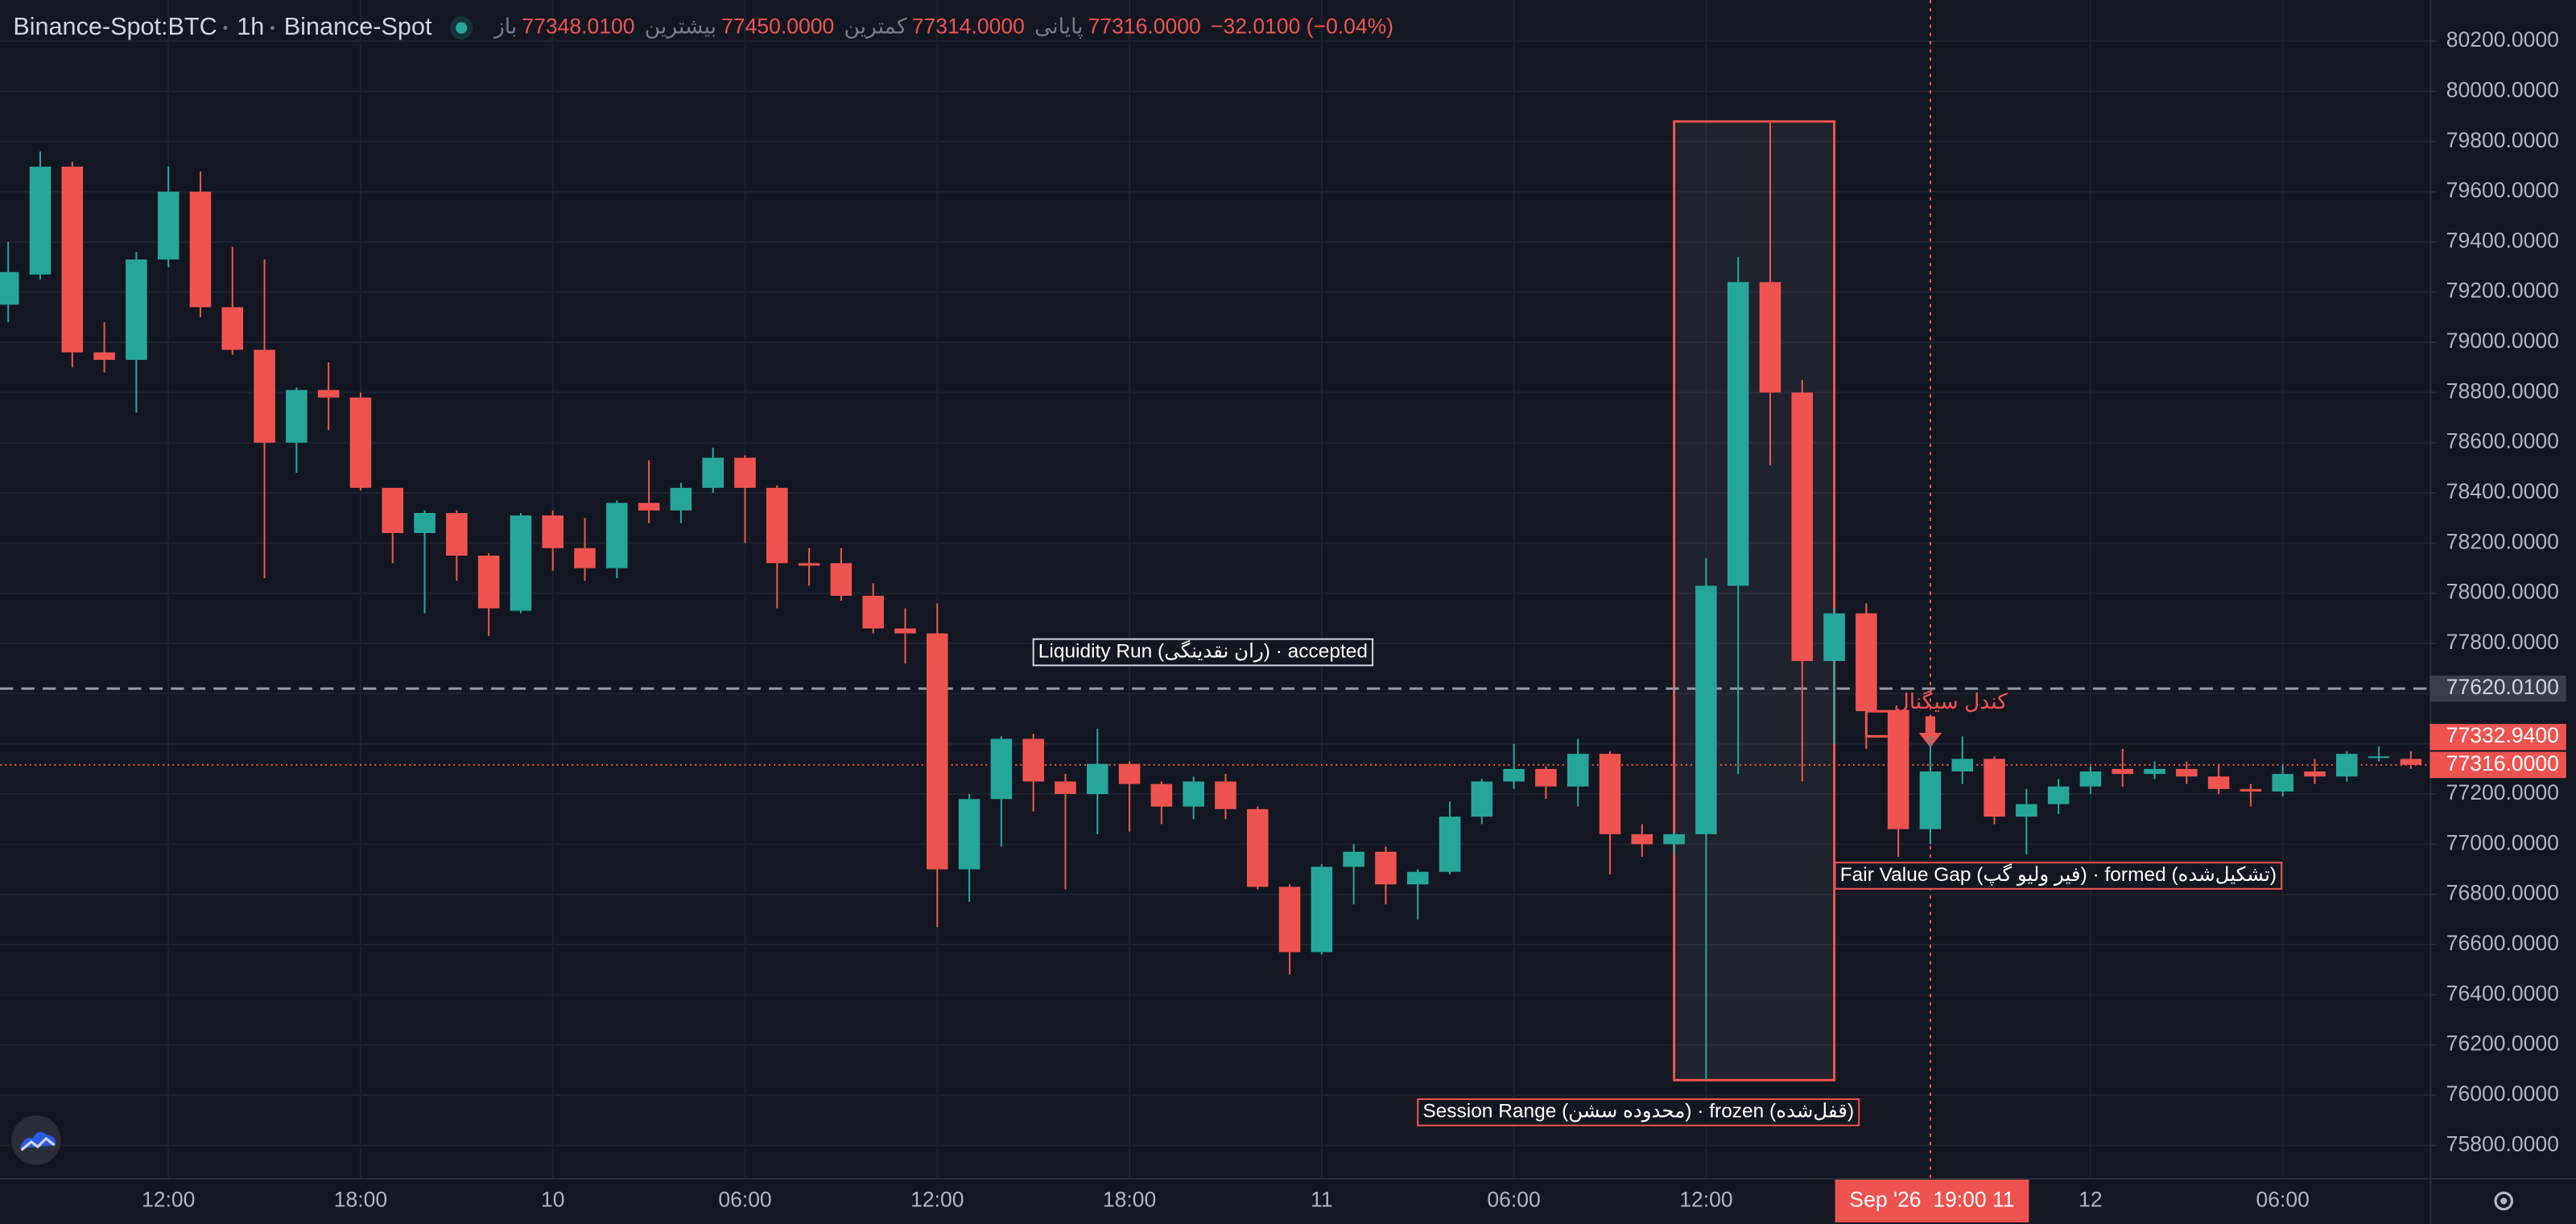  What do you see at coordinates (2502, 893) in the screenshot?
I see `y-tick-label: 76800.0000` at bounding box center [2502, 893].